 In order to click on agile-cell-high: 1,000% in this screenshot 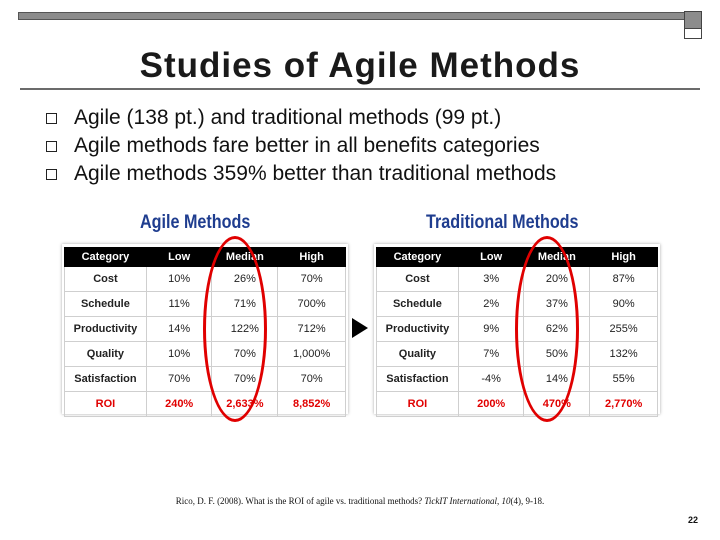, I will do `click(311, 354)`.